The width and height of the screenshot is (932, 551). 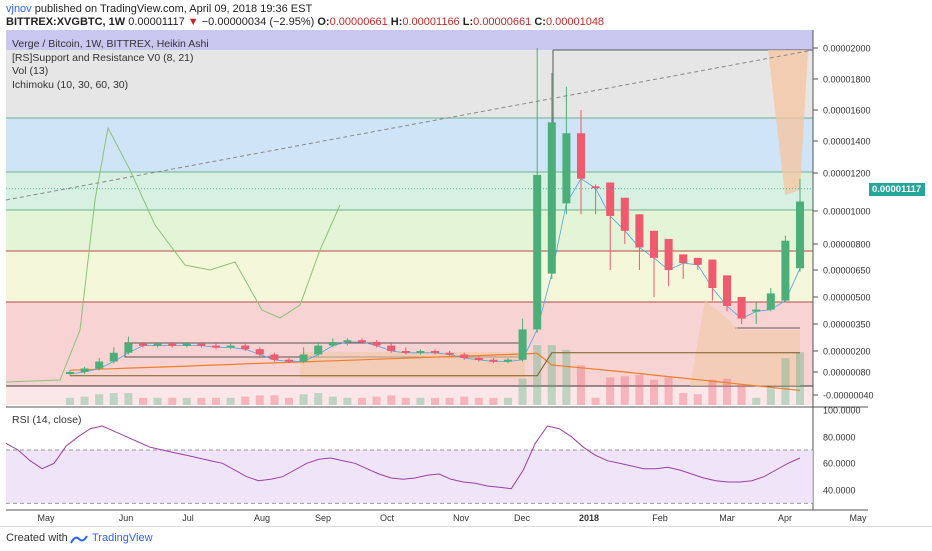 What do you see at coordinates (30, 71) in the screenshot?
I see `legend-volume-indicator: Vol (13)` at bounding box center [30, 71].